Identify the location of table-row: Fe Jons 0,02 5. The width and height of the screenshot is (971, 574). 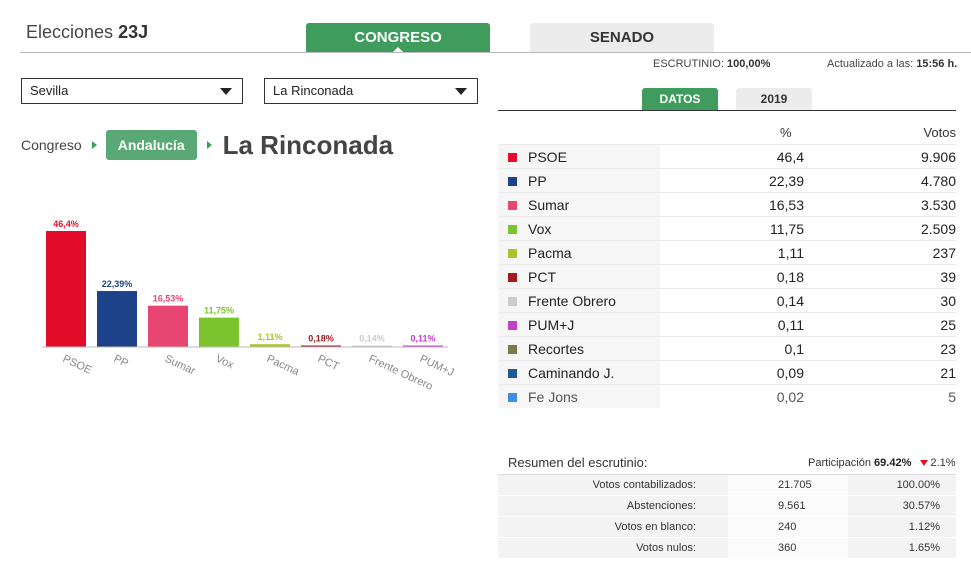
(727, 396).